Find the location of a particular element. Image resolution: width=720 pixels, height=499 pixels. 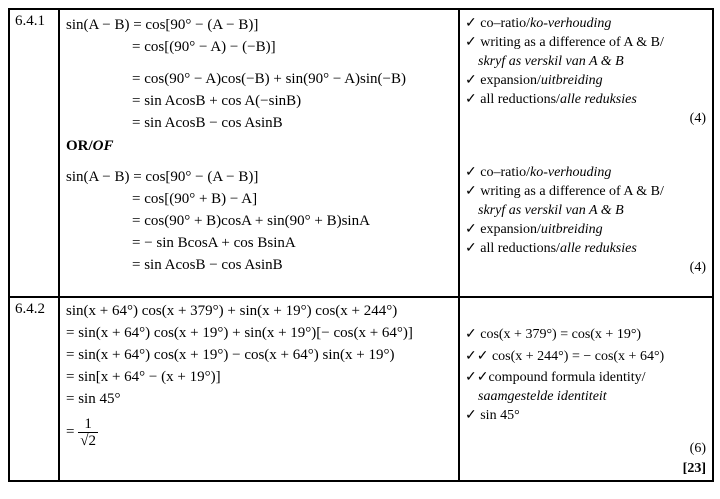

fraction-denominator: √2 is located at coordinates (88, 441).